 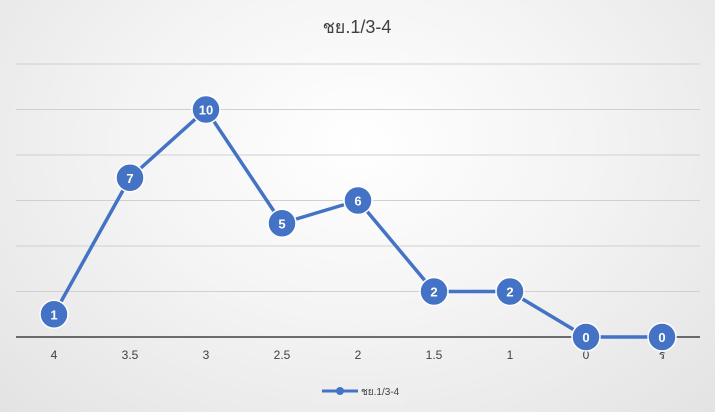 I want to click on x-tick-label: ร, so click(x=662, y=355).